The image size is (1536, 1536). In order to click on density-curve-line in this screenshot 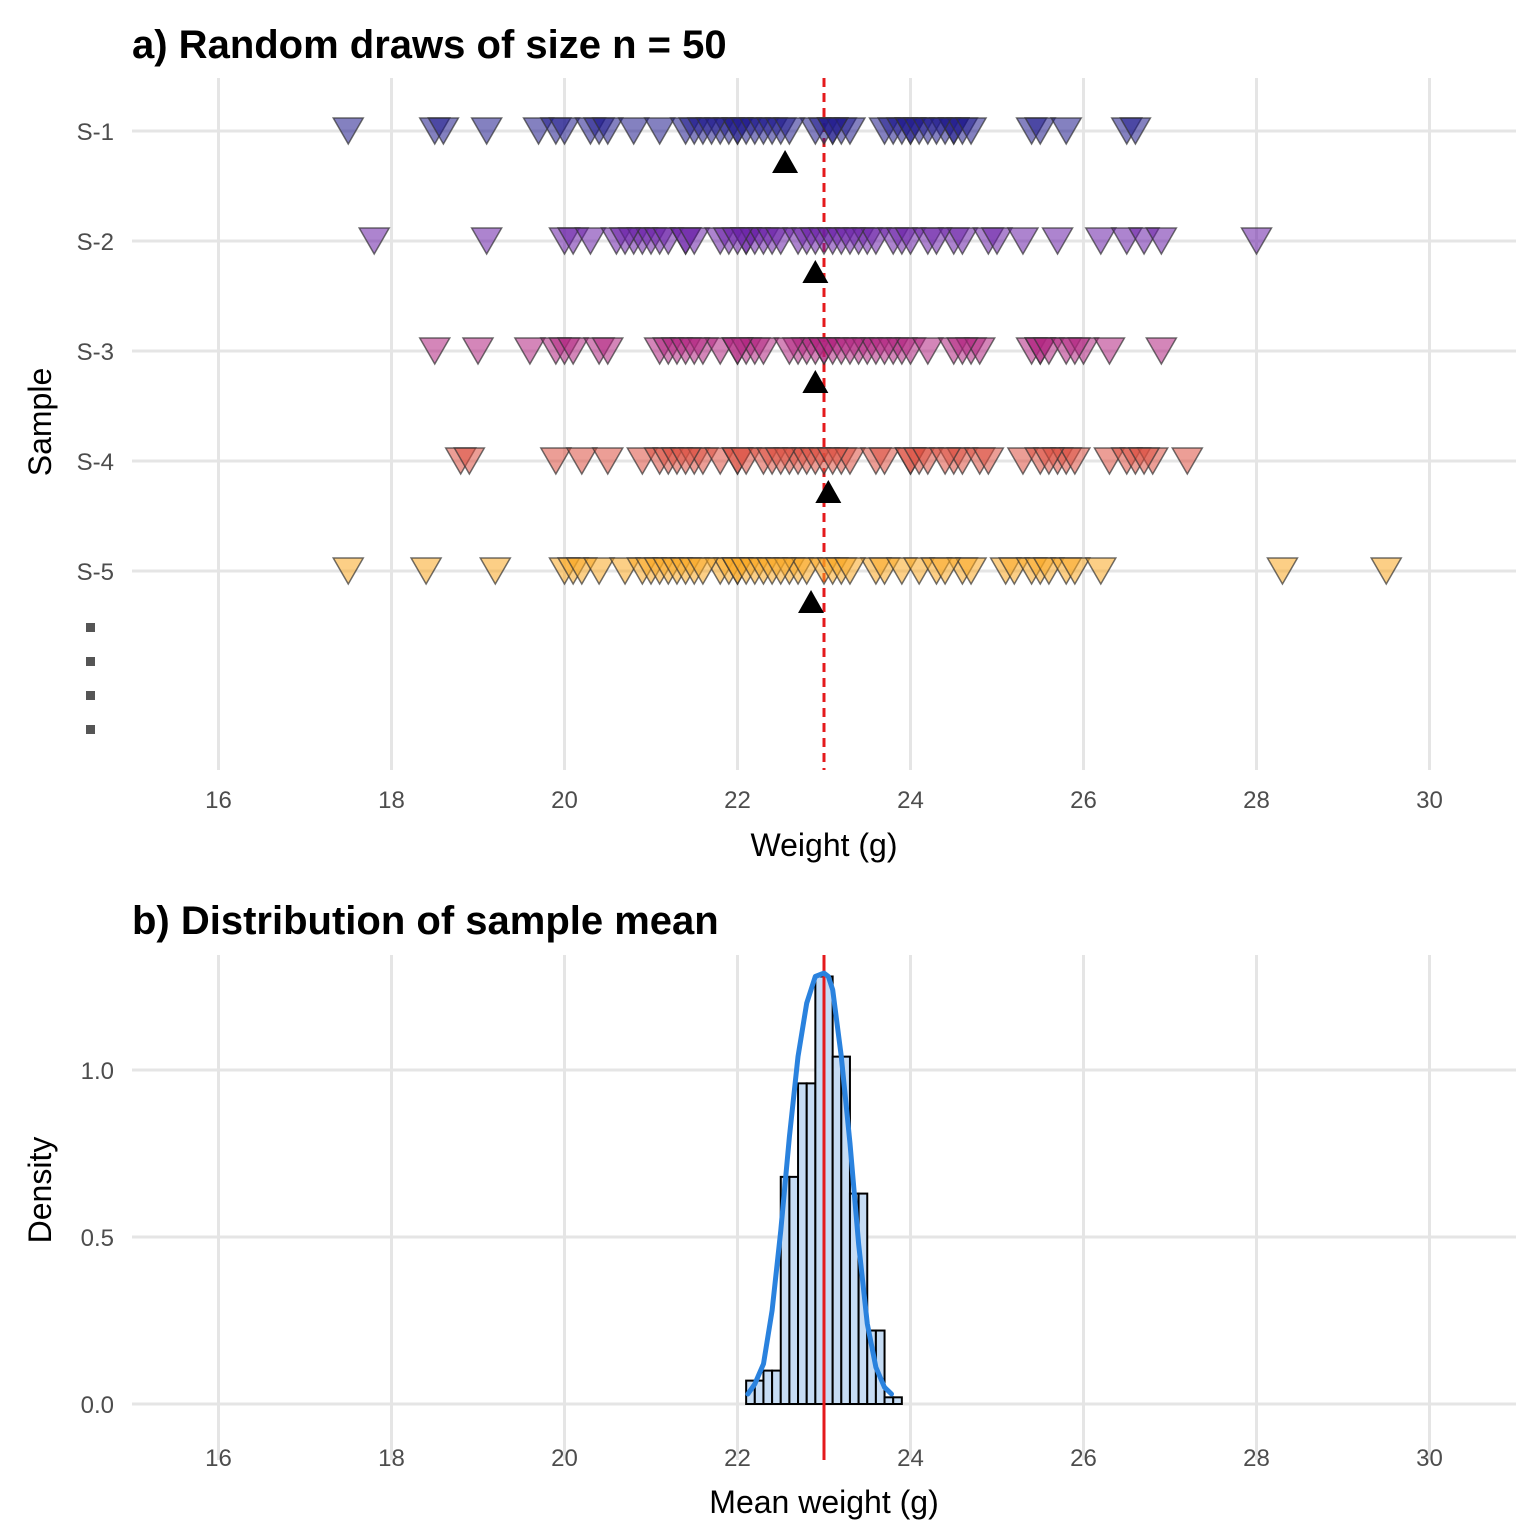, I will do `click(819, 1183)`.